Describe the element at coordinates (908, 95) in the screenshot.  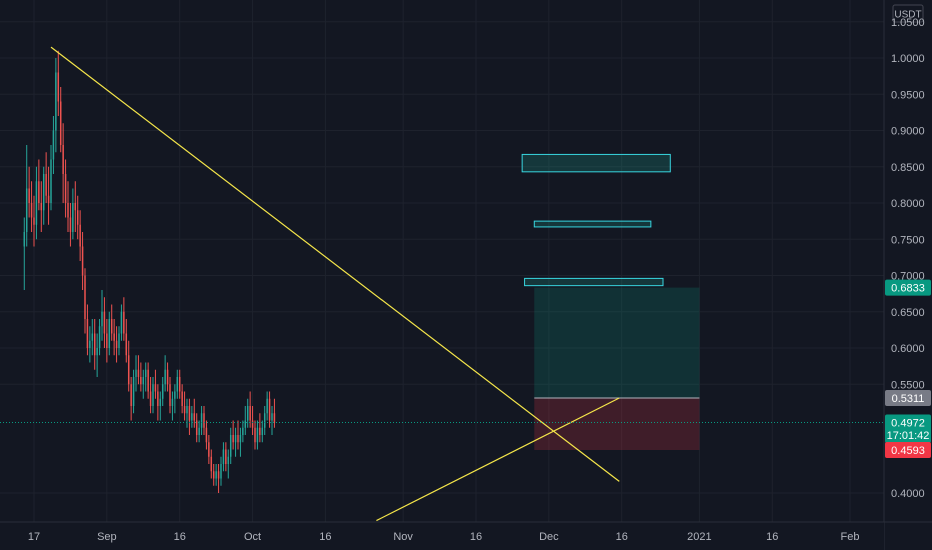
I see `price-tick-label: 0.9500` at that location.